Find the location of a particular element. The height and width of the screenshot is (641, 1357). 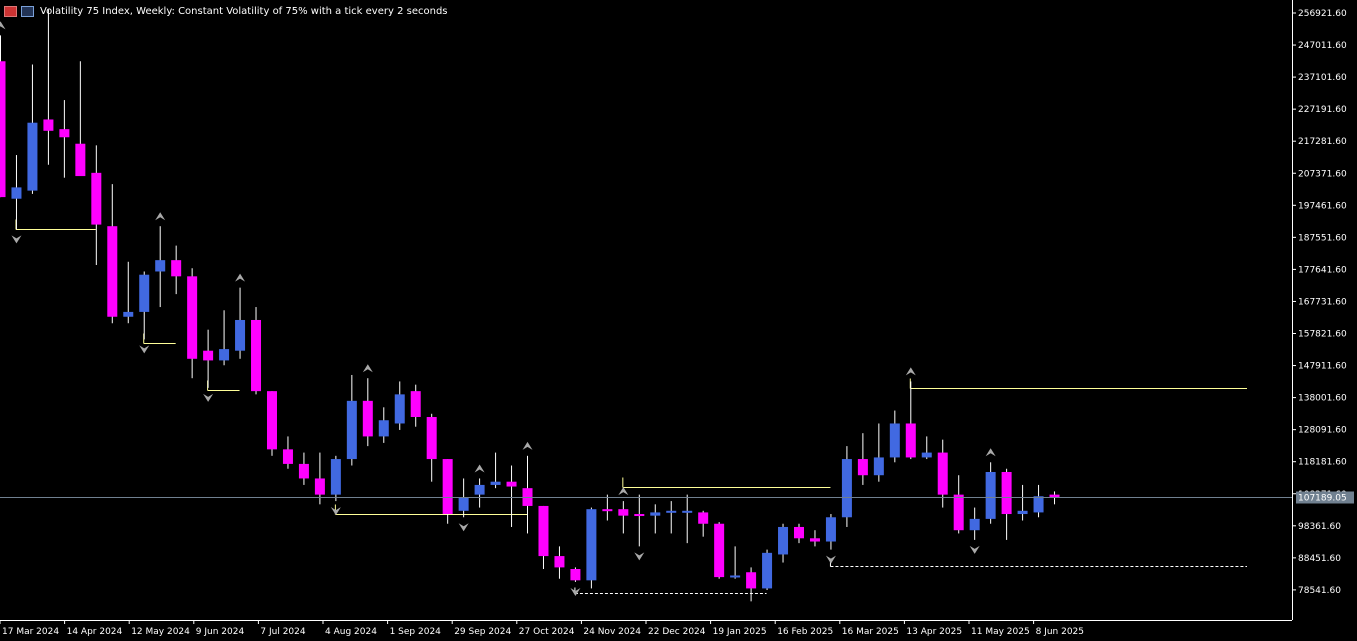

date-tick-label: 8 Jun 2025 is located at coordinates (1060, 632).